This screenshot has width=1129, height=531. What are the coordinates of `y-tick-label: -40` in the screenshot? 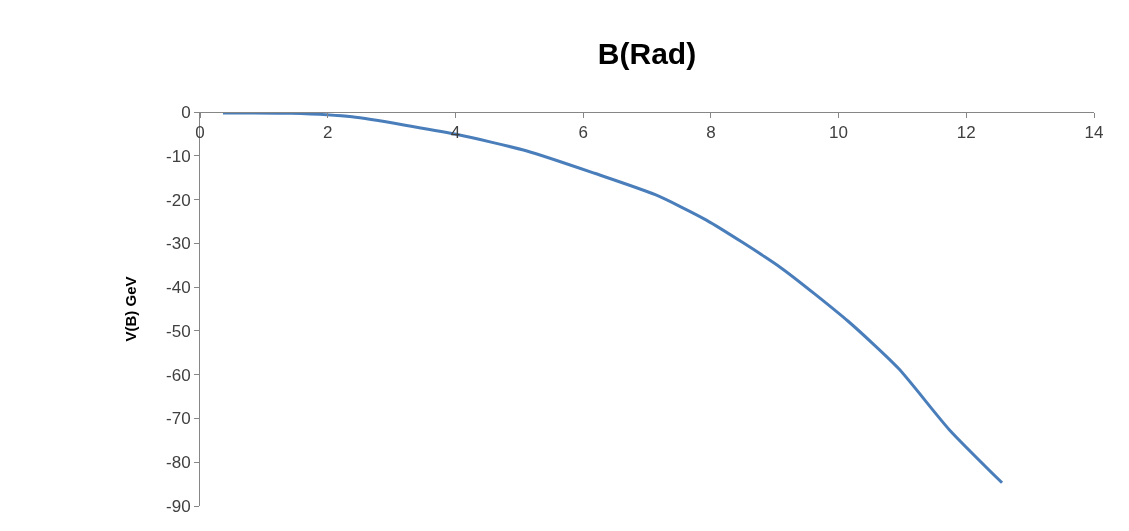 It's located at (178, 288).